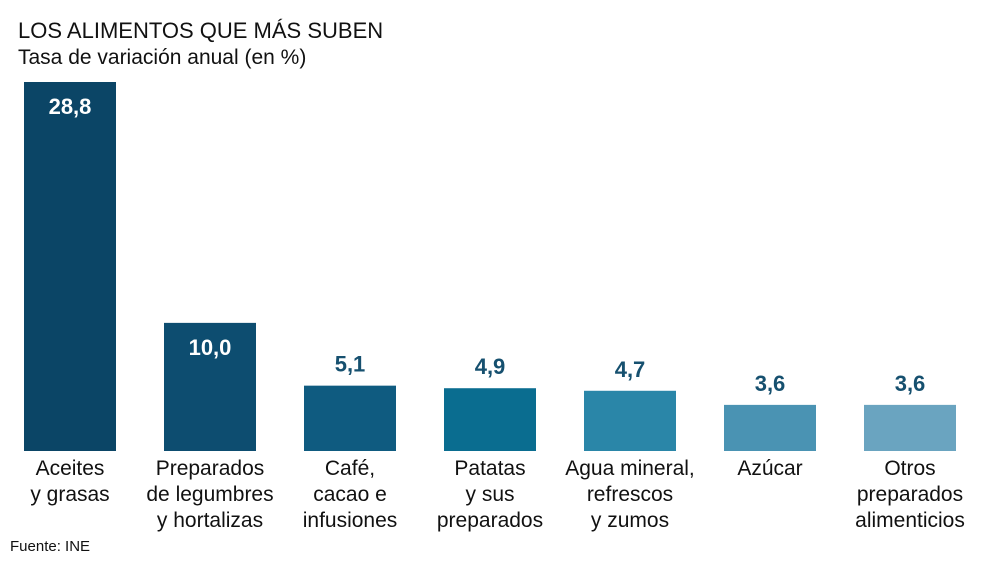 The image size is (1000, 567). What do you see at coordinates (70, 106) in the screenshot?
I see `value-label: 28,8` at bounding box center [70, 106].